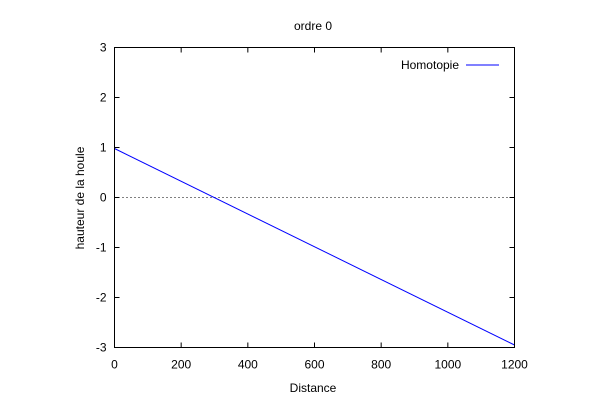 The height and width of the screenshot is (400, 600). What do you see at coordinates (101, 348) in the screenshot?
I see `y-tick-label: -3` at bounding box center [101, 348].